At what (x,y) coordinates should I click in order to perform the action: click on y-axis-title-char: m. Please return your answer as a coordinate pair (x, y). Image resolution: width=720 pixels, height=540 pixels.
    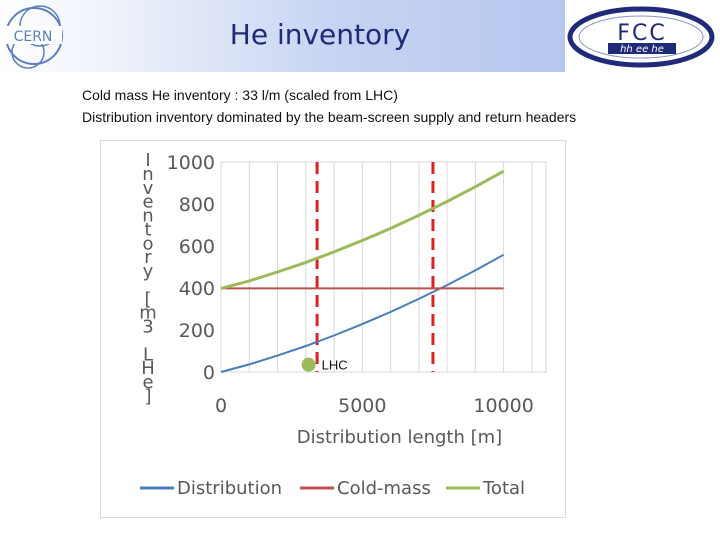
    Looking at the image, I should click on (148, 313).